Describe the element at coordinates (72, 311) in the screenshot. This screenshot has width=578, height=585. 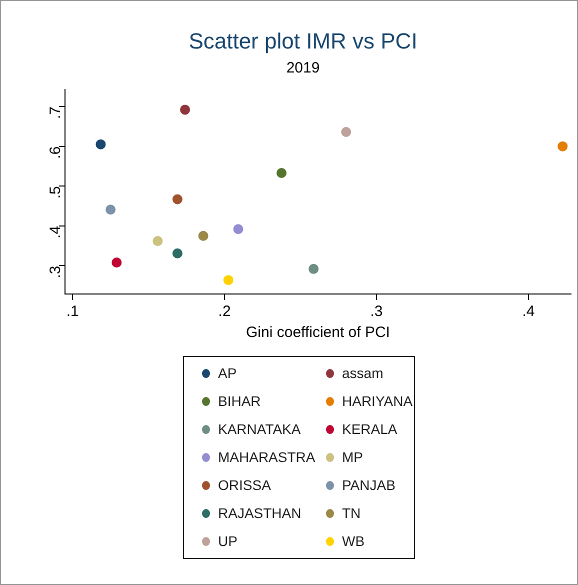
I see `x-tick-label: .1` at that location.